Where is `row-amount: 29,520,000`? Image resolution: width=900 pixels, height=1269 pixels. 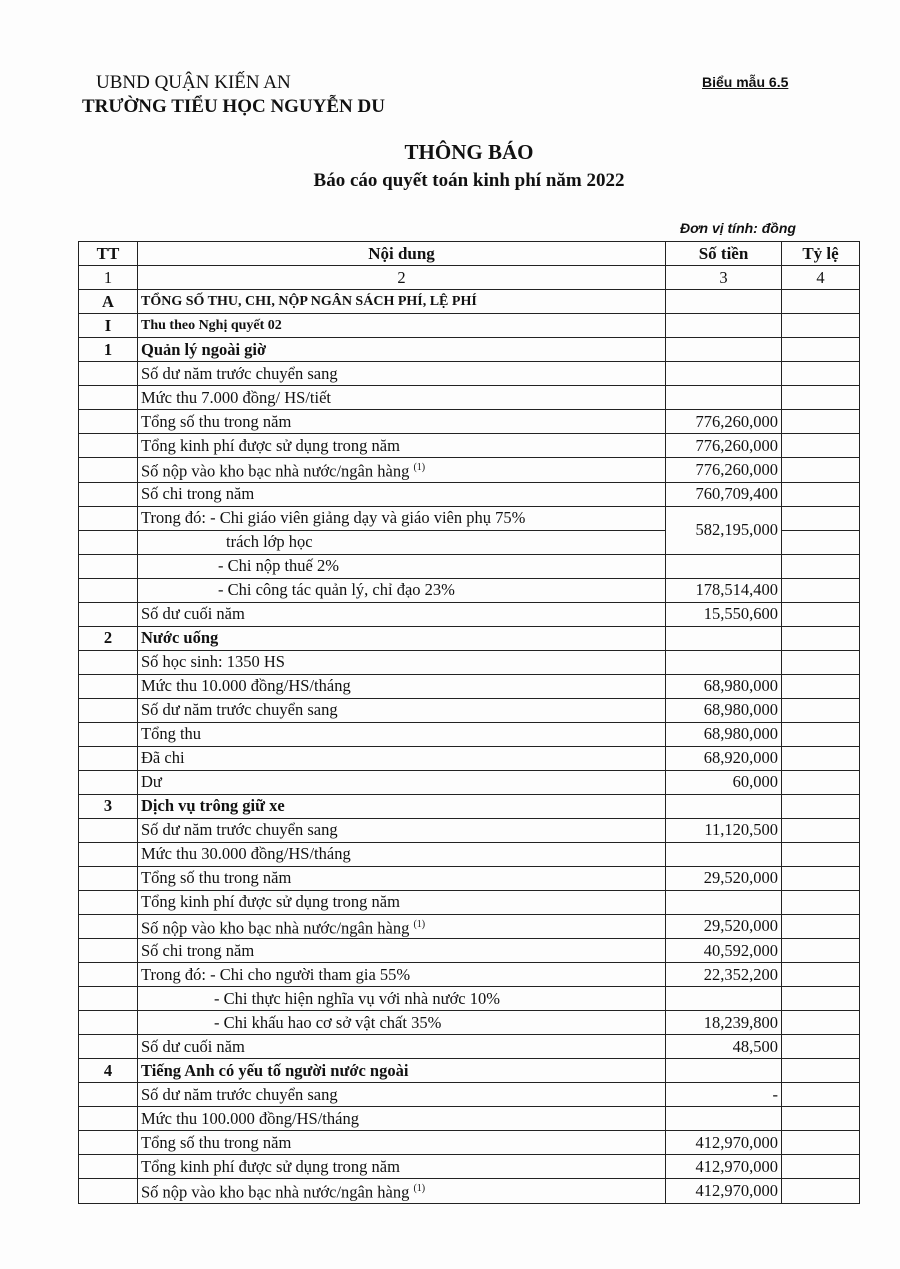 row-amount: 29,520,000 is located at coordinates (723, 926).